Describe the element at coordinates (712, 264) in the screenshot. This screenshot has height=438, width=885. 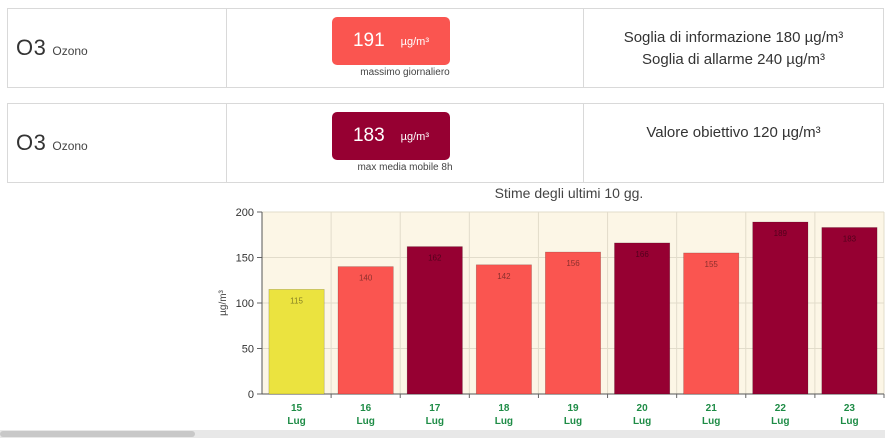
I see `bar-data-label: 155` at that location.